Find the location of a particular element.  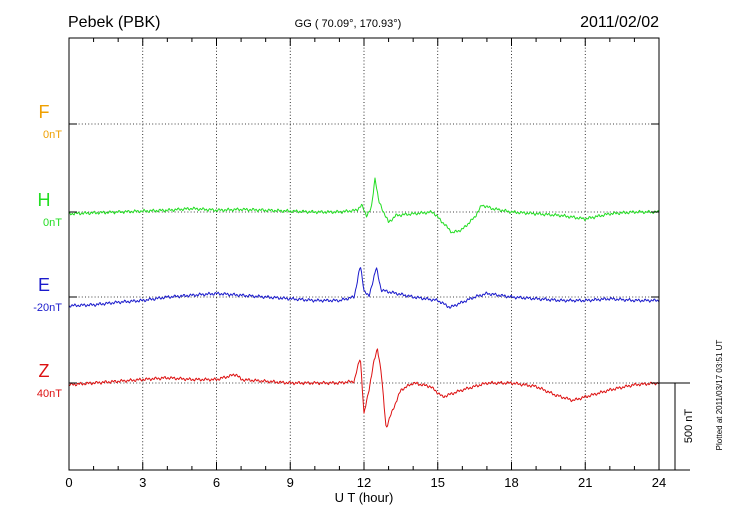

series-label-Z: Z is located at coordinates (44, 371).